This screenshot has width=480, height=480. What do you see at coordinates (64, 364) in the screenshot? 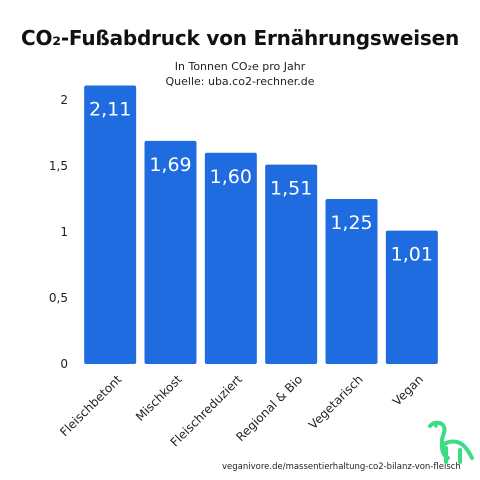
I see `y-tick-label: 0` at bounding box center [64, 364].